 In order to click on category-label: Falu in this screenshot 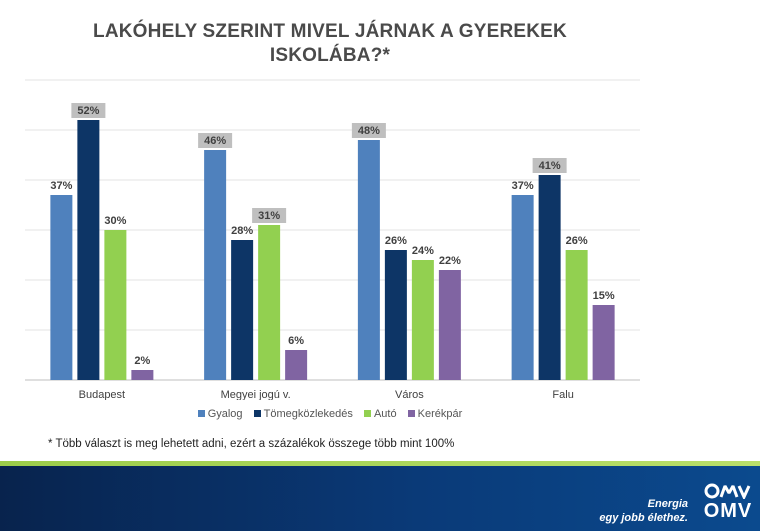, I will do `click(562, 394)`.